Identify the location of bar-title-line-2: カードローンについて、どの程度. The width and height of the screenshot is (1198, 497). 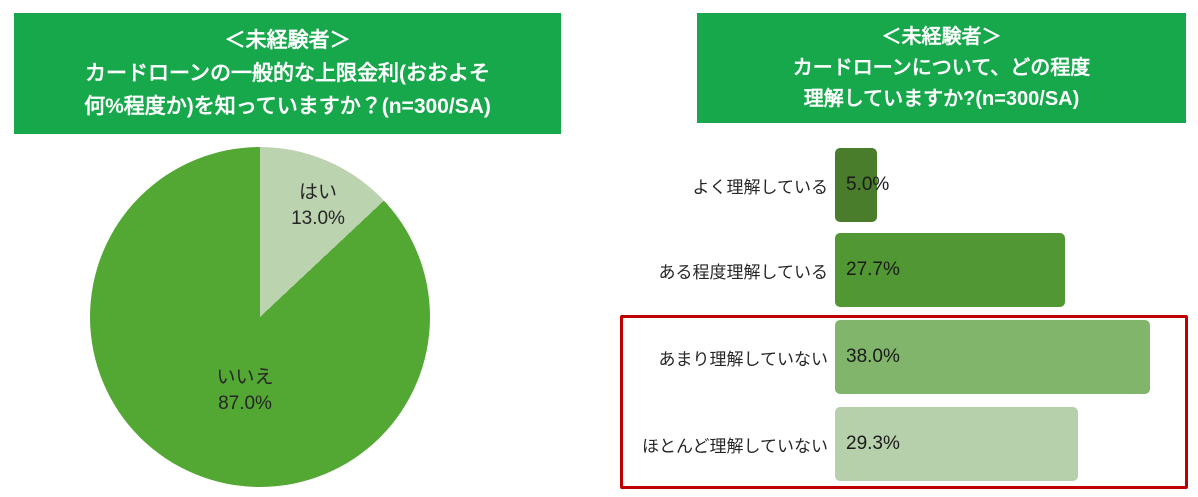
(941, 67).